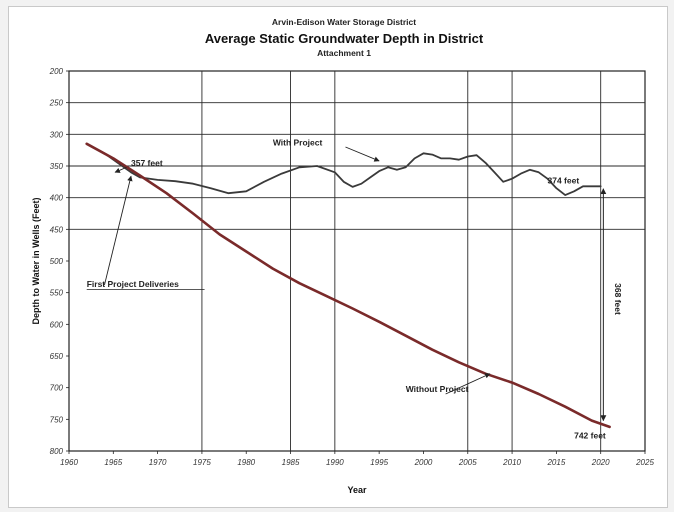 The height and width of the screenshot is (512, 674). What do you see at coordinates (57, 293) in the screenshot?
I see `y-tick-label: 550` at bounding box center [57, 293].